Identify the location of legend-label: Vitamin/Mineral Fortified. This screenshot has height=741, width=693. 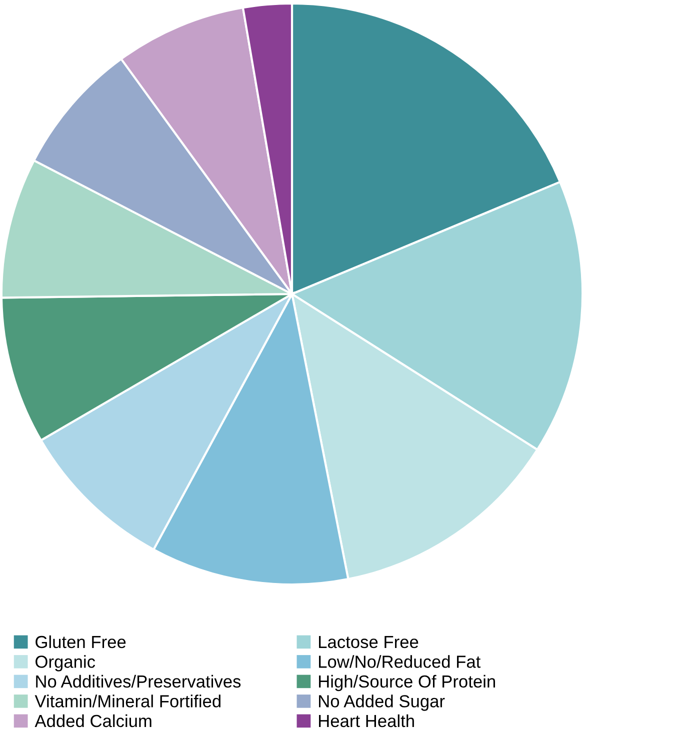
(127, 701).